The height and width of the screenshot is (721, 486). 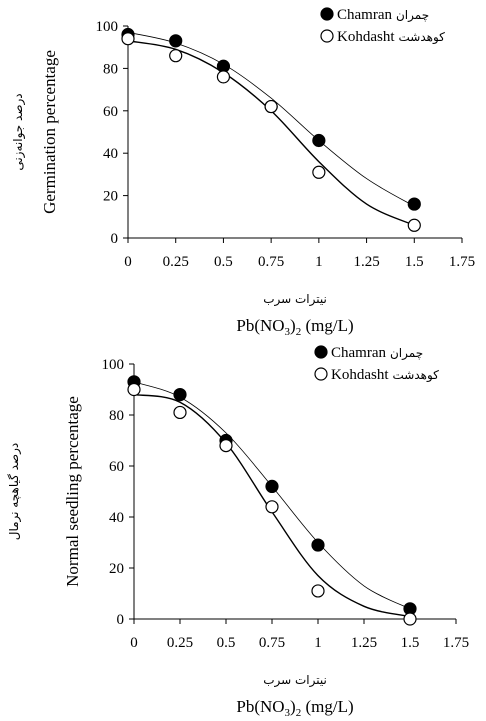 I want to click on y-axis-label: Germination percentage, so click(x=49, y=132).